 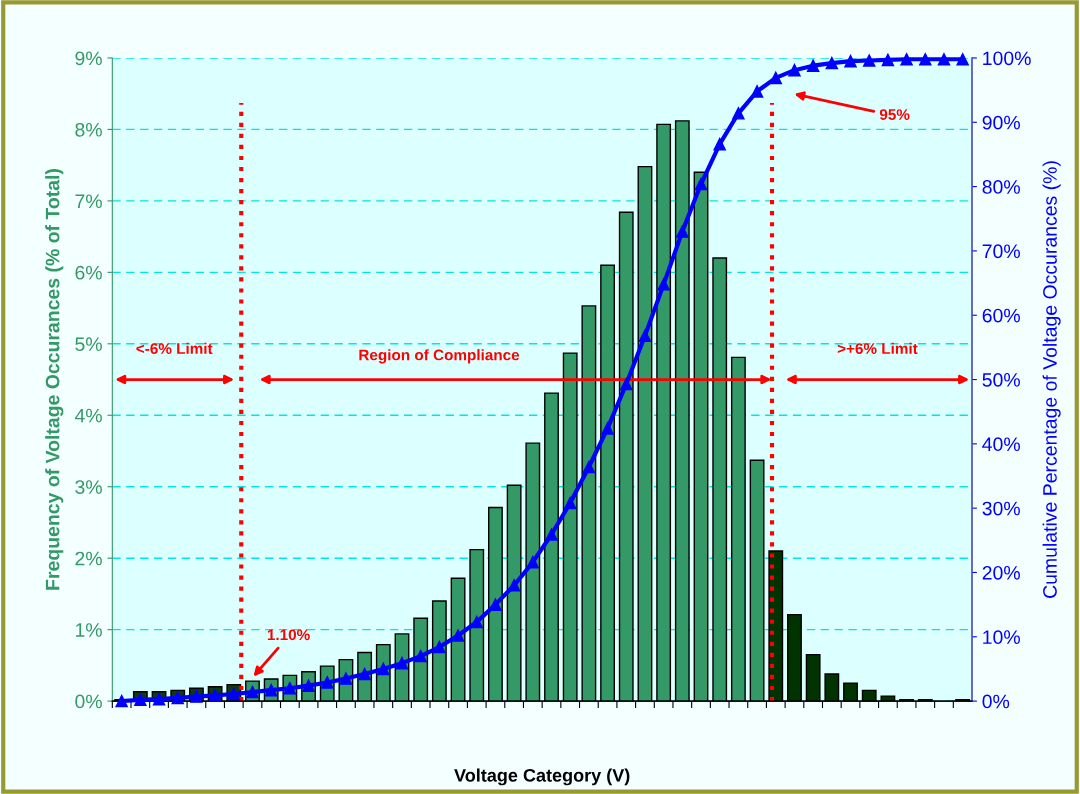 I want to click on y-tick-label: 0%, so click(x=88, y=701).